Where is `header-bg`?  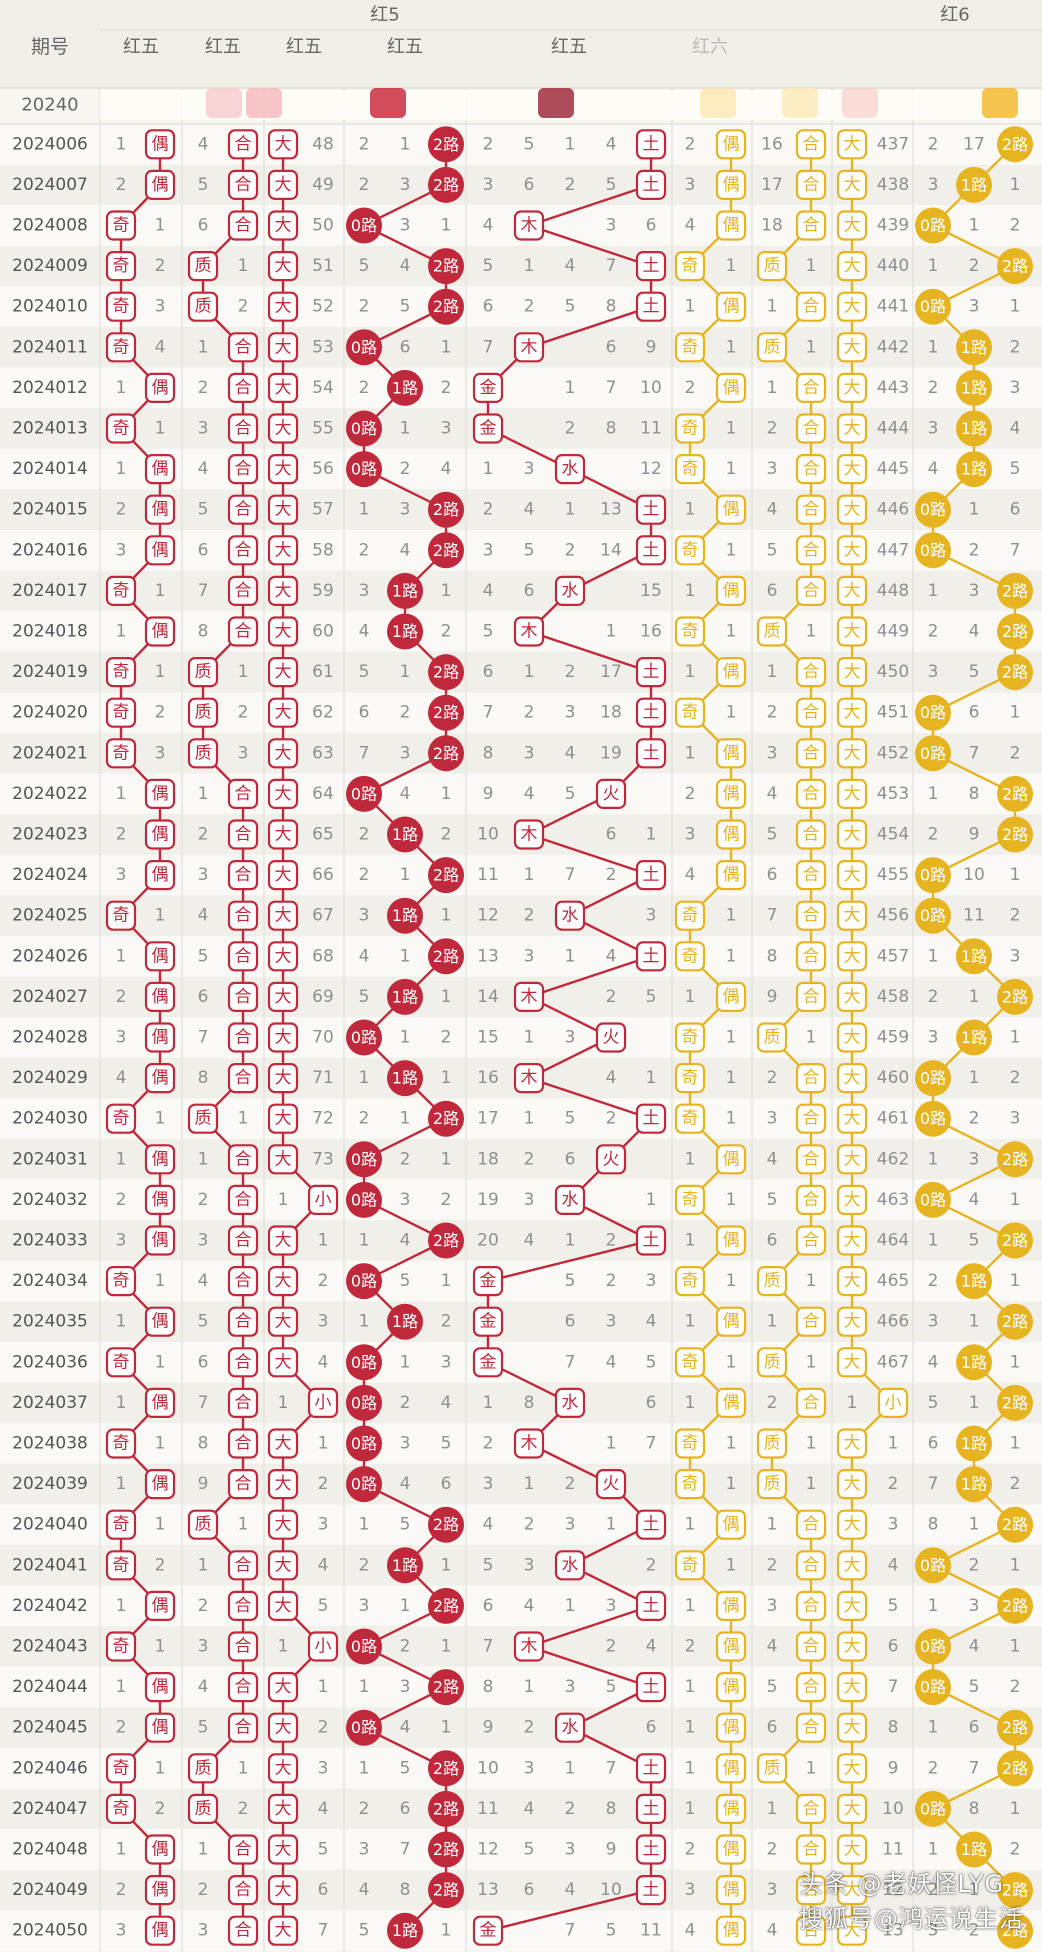 header-bg is located at coordinates (521, 44).